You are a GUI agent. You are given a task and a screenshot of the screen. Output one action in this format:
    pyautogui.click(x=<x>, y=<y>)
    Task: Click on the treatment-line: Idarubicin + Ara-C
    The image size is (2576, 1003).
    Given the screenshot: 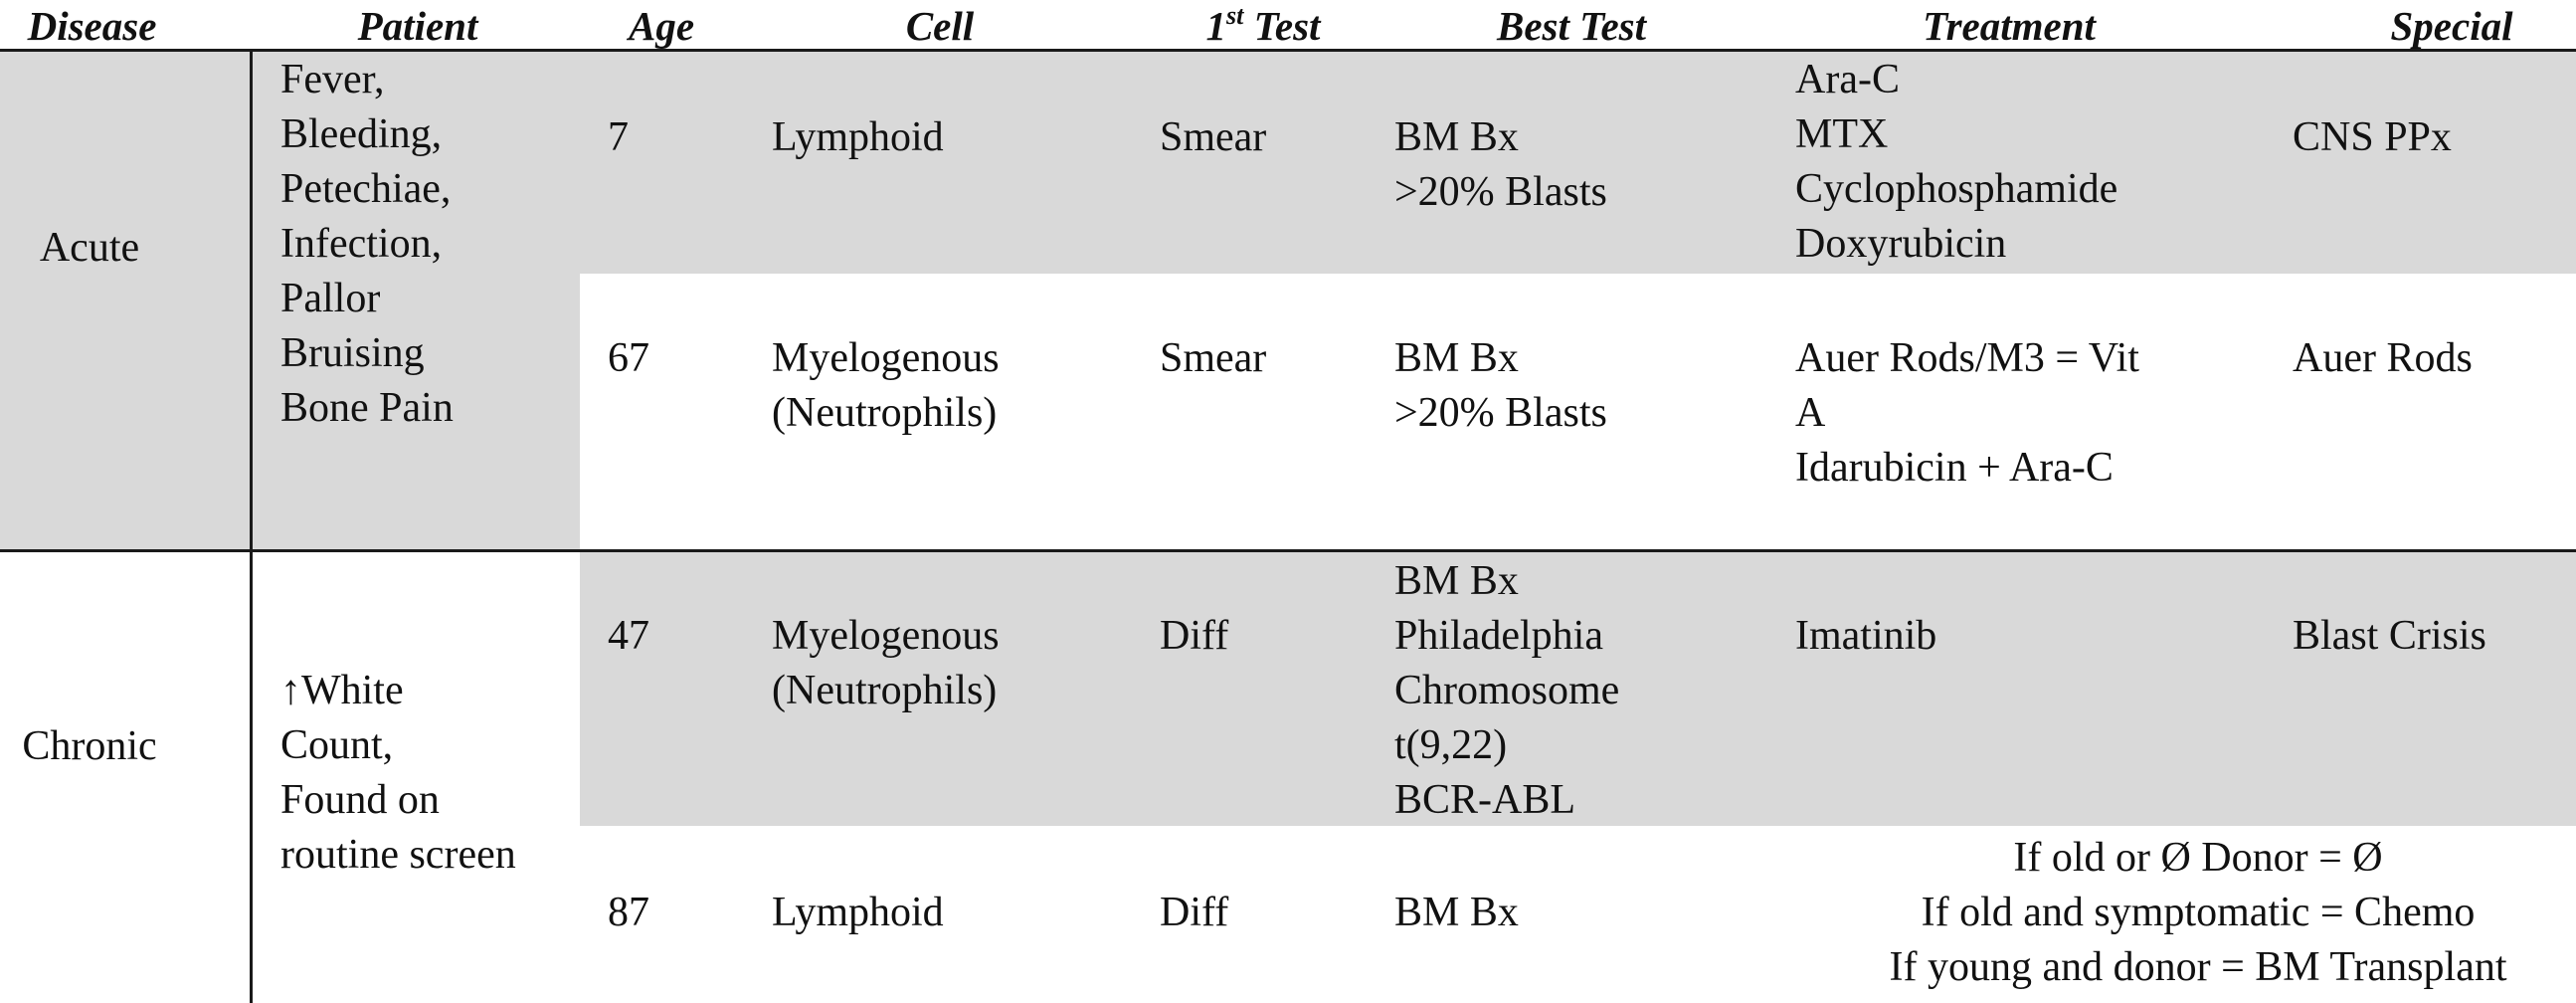 What is the action you would take?
    pyautogui.click(x=1954, y=468)
    